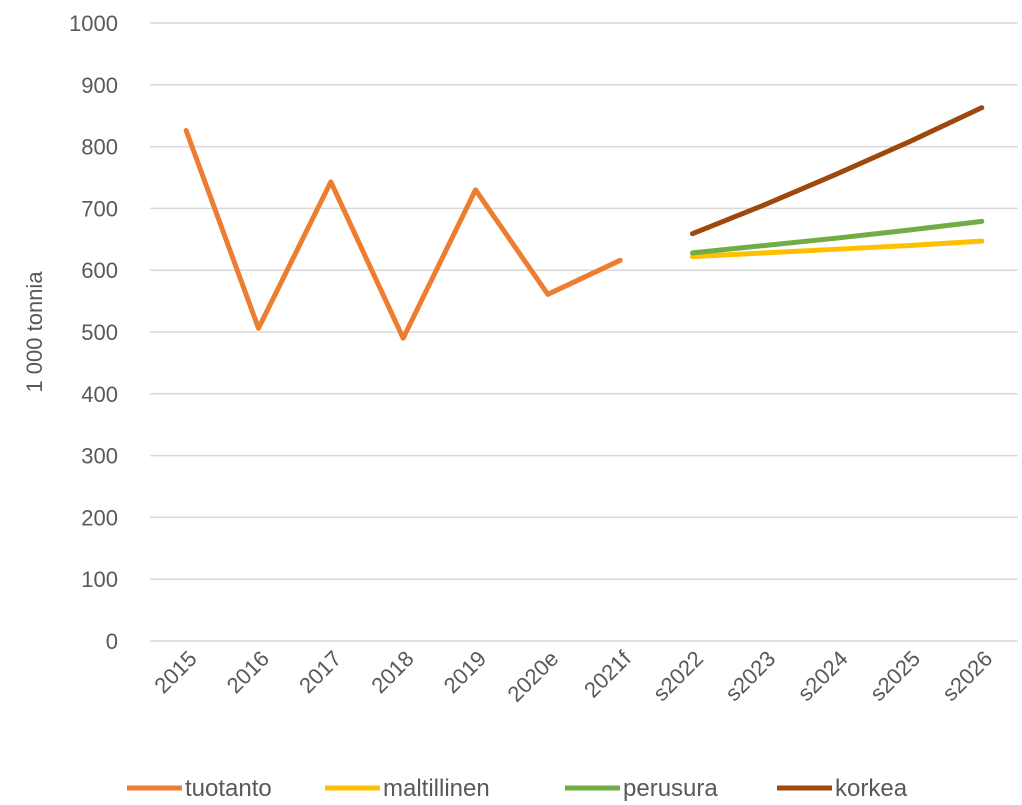 This screenshot has height=805, width=1022. I want to click on x-tick-label: 2018, so click(392, 672).